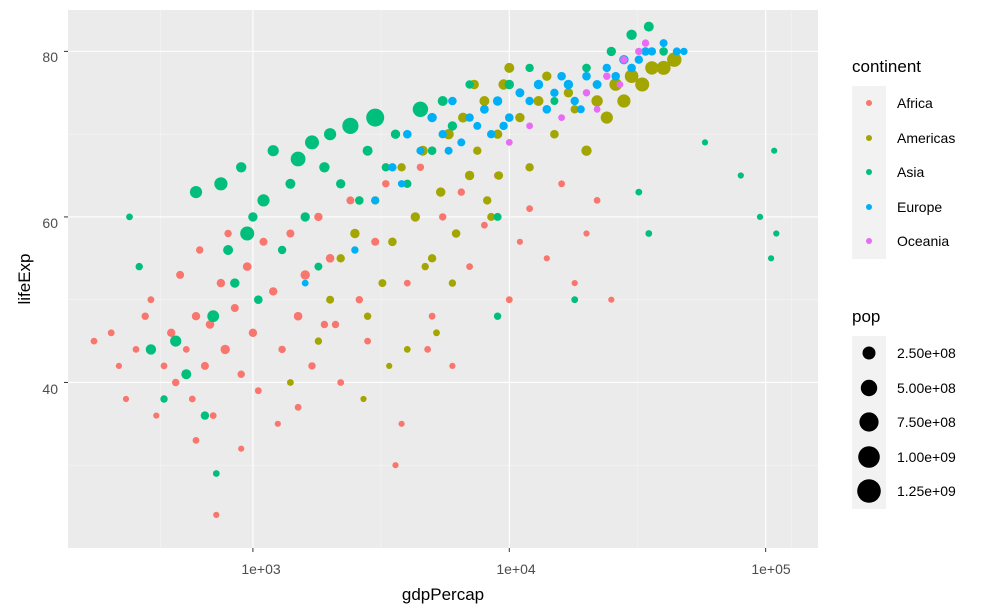  Describe the element at coordinates (50, 57) in the screenshot. I see `y-tick-label-3: 80` at that location.